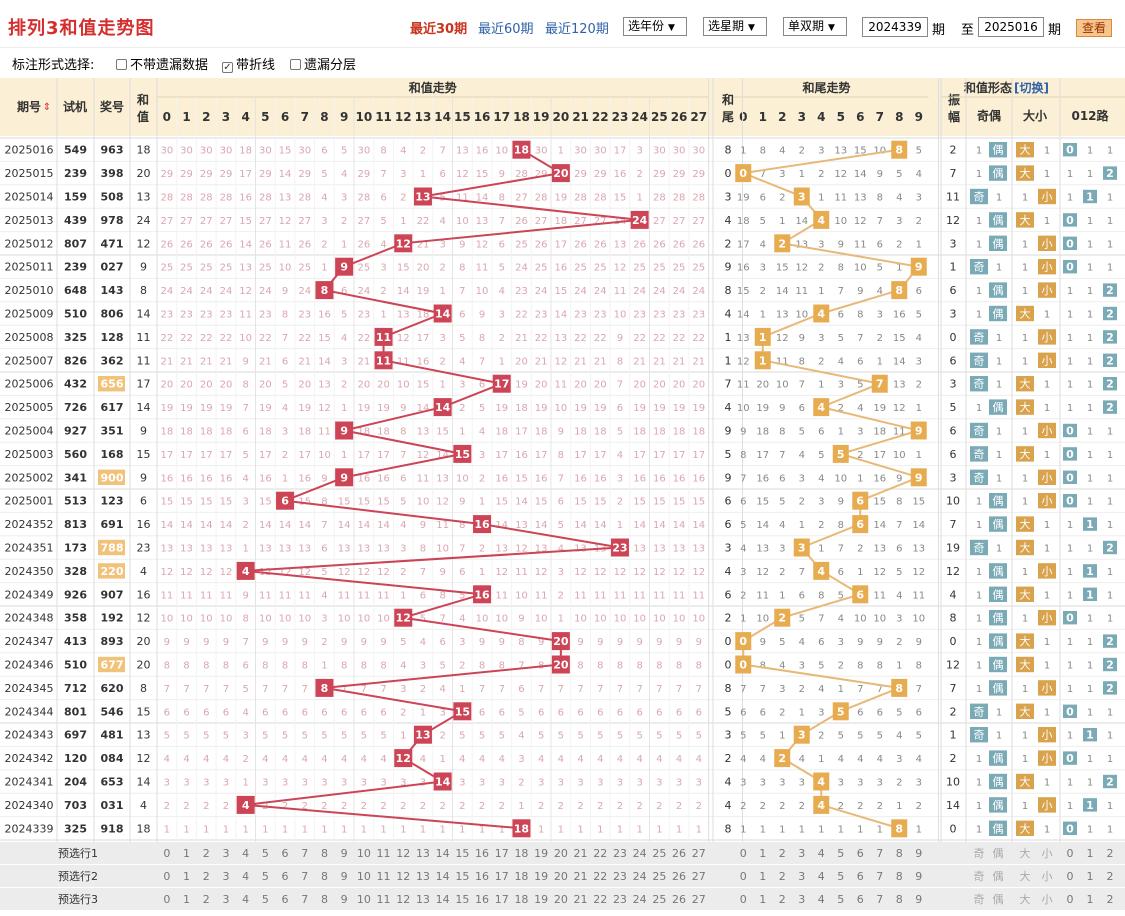 The width and height of the screenshot is (1125, 916). I want to click on switch-link: [切换], so click(1031, 87).